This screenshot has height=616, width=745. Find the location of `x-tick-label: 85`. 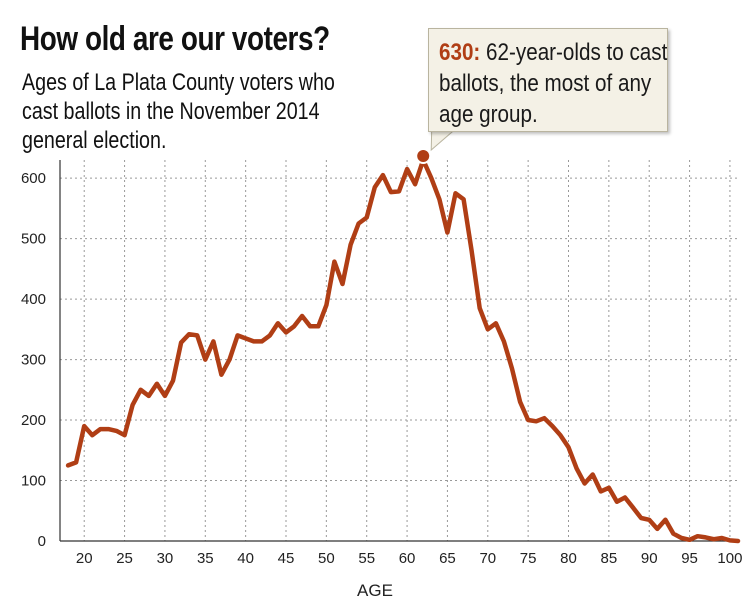

x-tick-label: 85 is located at coordinates (609, 558).